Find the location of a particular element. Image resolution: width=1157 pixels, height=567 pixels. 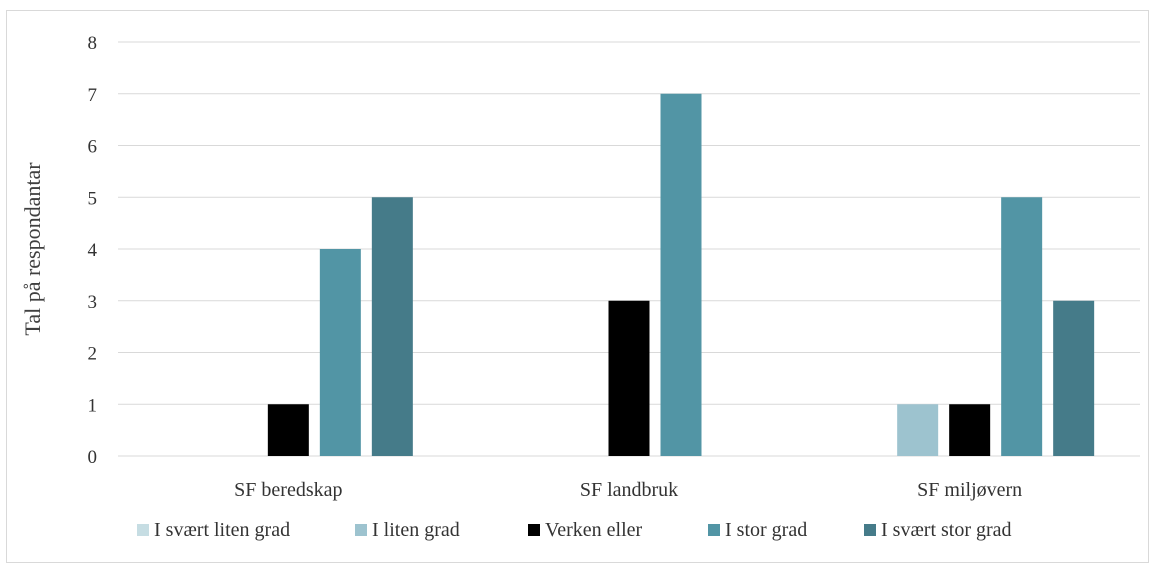

y-tick-label-0: 0 is located at coordinates (93, 457).